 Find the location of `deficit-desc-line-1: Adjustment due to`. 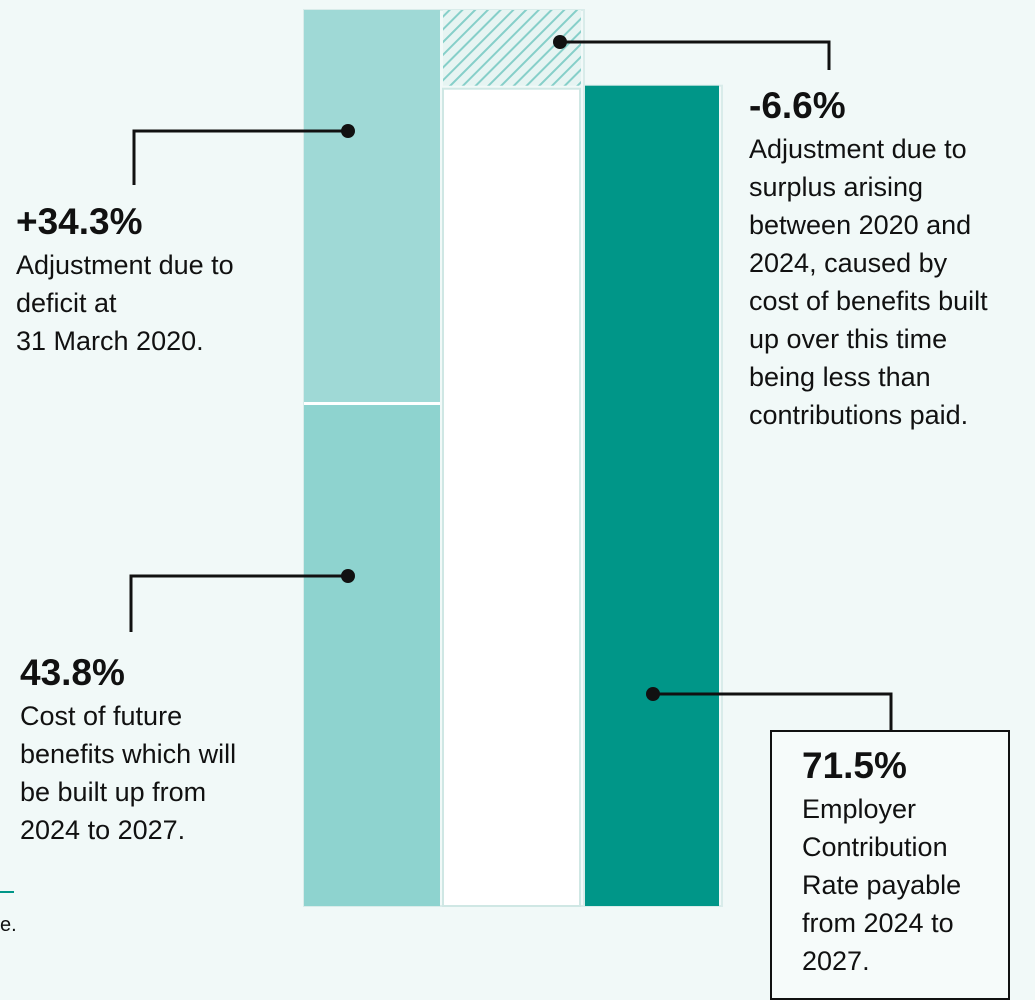

deficit-desc-line-1: Adjustment due to is located at coordinates (125, 265).